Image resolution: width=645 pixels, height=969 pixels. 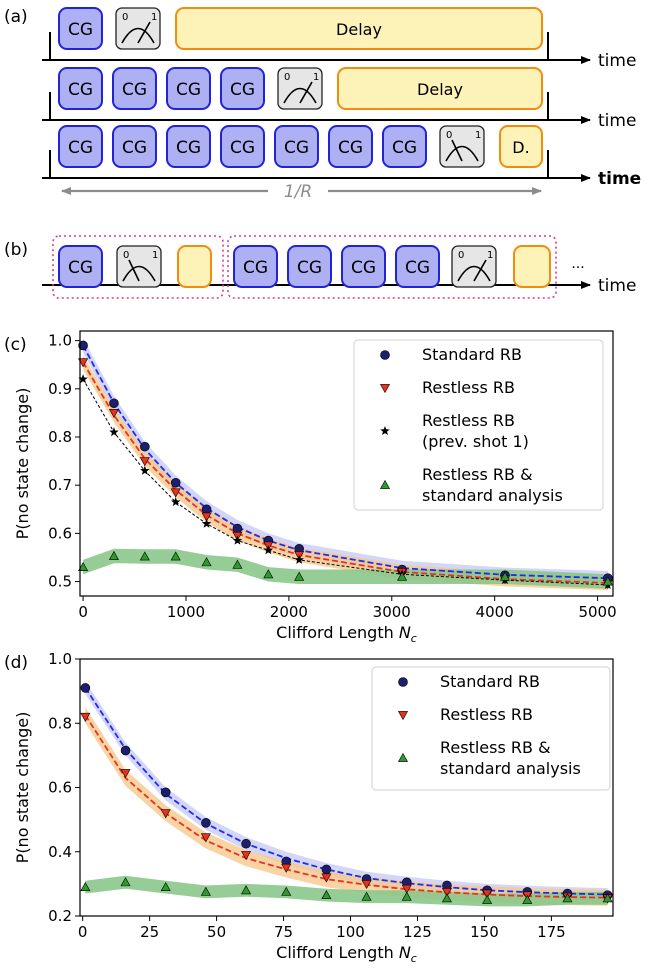 What do you see at coordinates (298, 192) in the screenshot?
I see `rate-label: 1/R` at bounding box center [298, 192].